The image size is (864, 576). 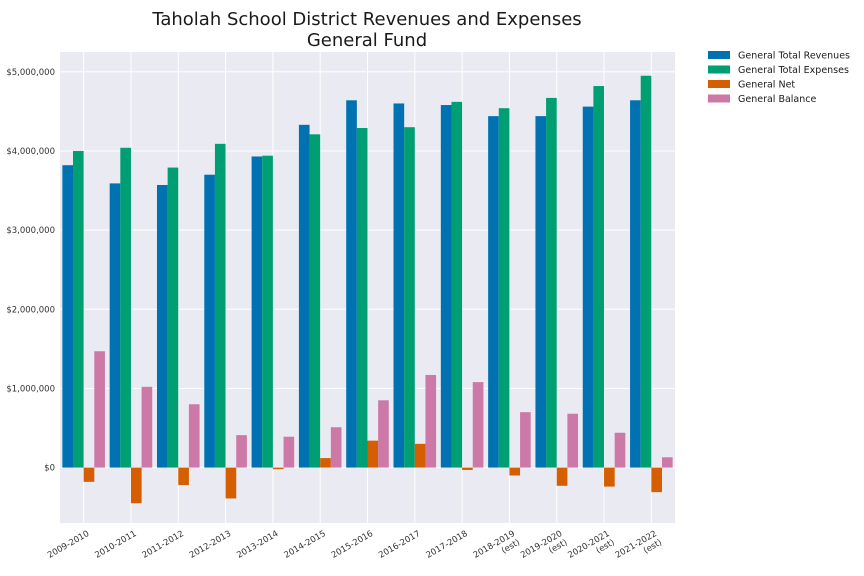 I want to click on y-tick-label: $0, so click(x=49, y=469).